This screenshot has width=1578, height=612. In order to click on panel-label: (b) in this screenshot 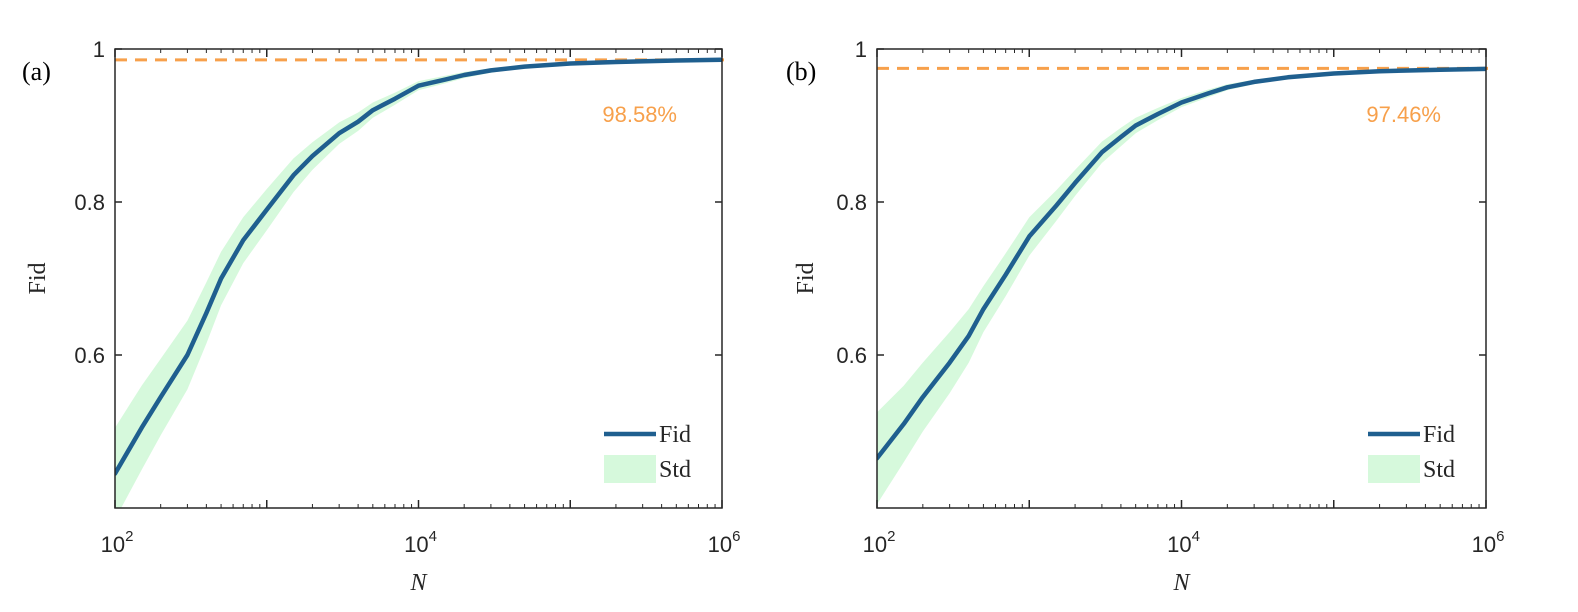, I will do `click(801, 71)`.